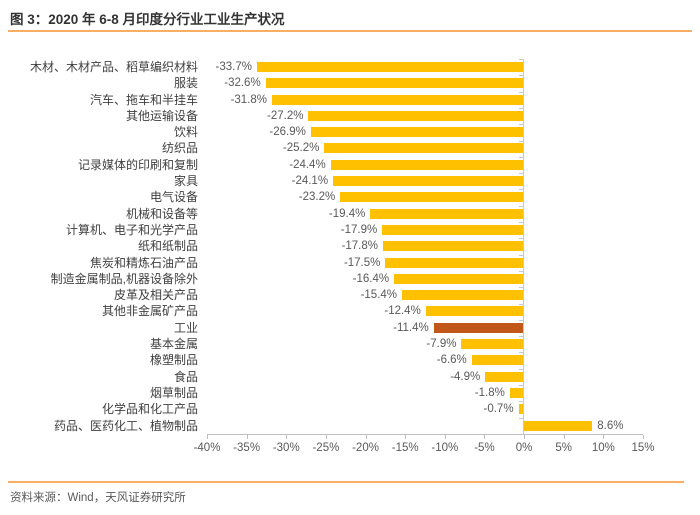 The image size is (700, 515). I want to click on x-axis-tick-label: 0%, so click(524, 448).